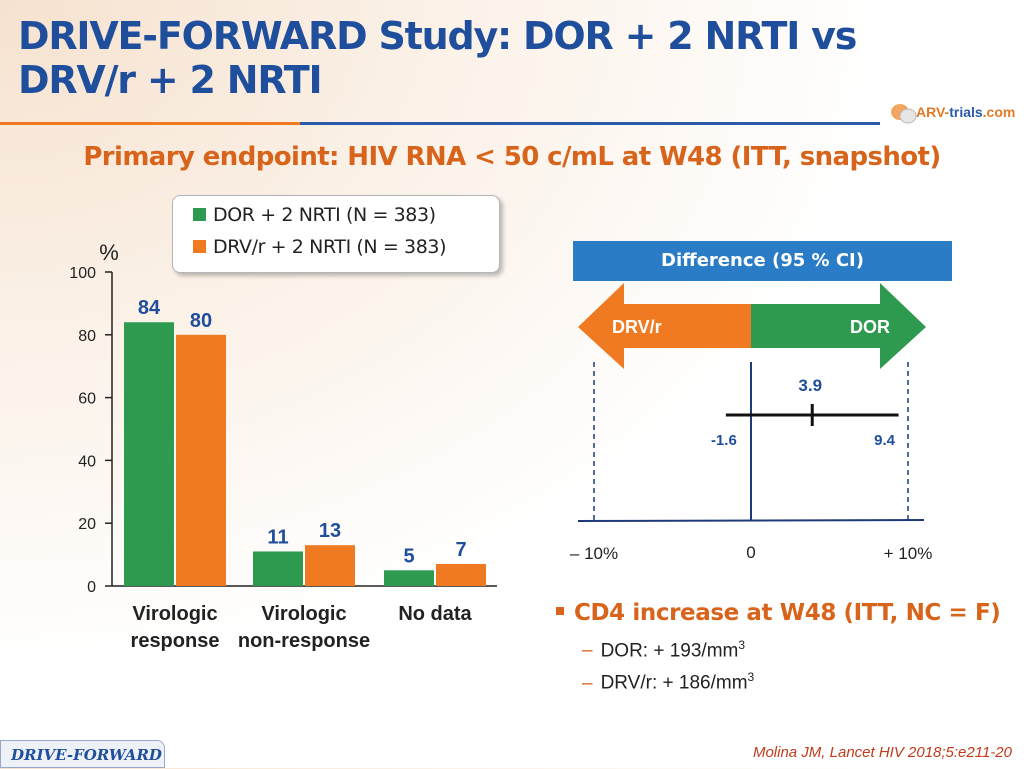 This screenshot has width=1024, height=769. What do you see at coordinates (791, 682) in the screenshot?
I see `cd4-item-drv: – DRV/r: + 186/mm3` at bounding box center [791, 682].